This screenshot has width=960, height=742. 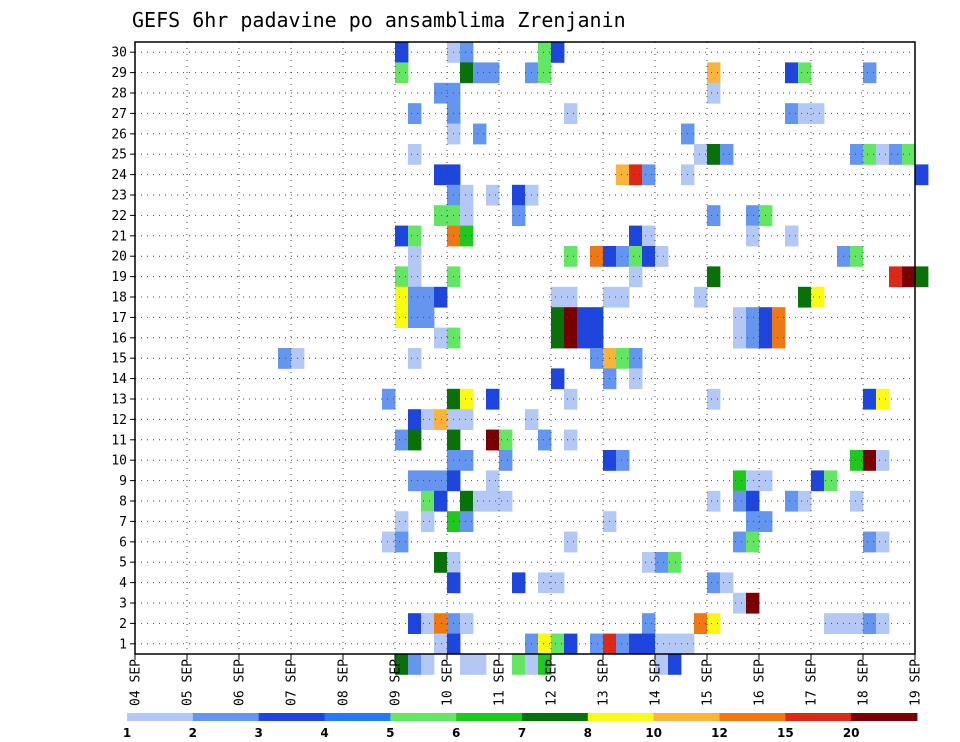 I want to click on x-tick-label: 09 SEP, so click(x=396, y=682).